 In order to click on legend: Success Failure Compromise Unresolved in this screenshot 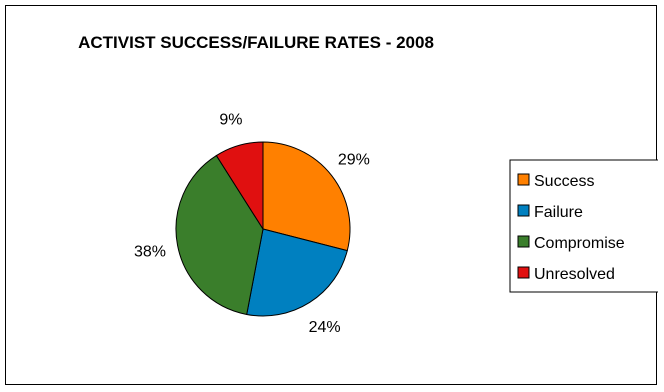, I will do `click(583, 226)`.